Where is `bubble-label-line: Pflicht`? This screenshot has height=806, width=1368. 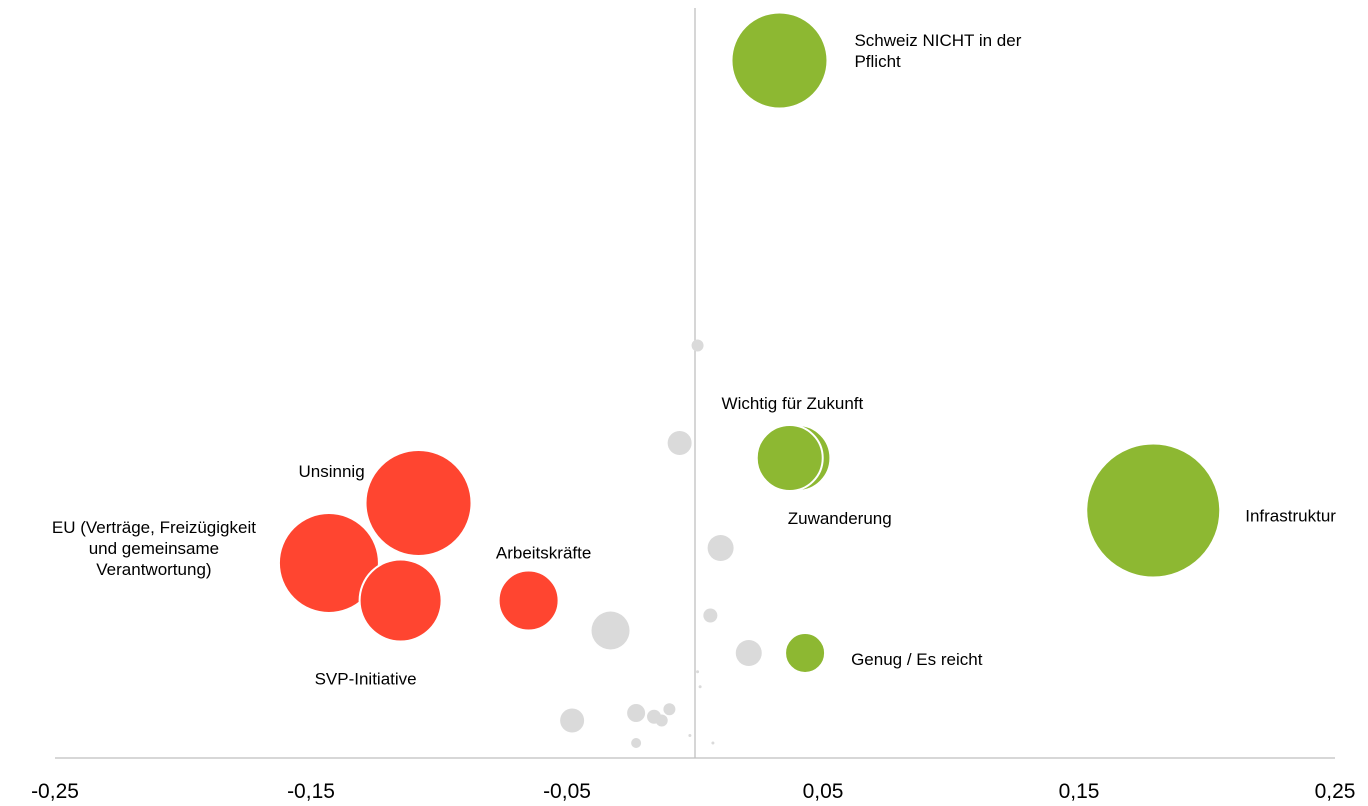
bubble-label-line: Pflicht is located at coordinates (877, 61).